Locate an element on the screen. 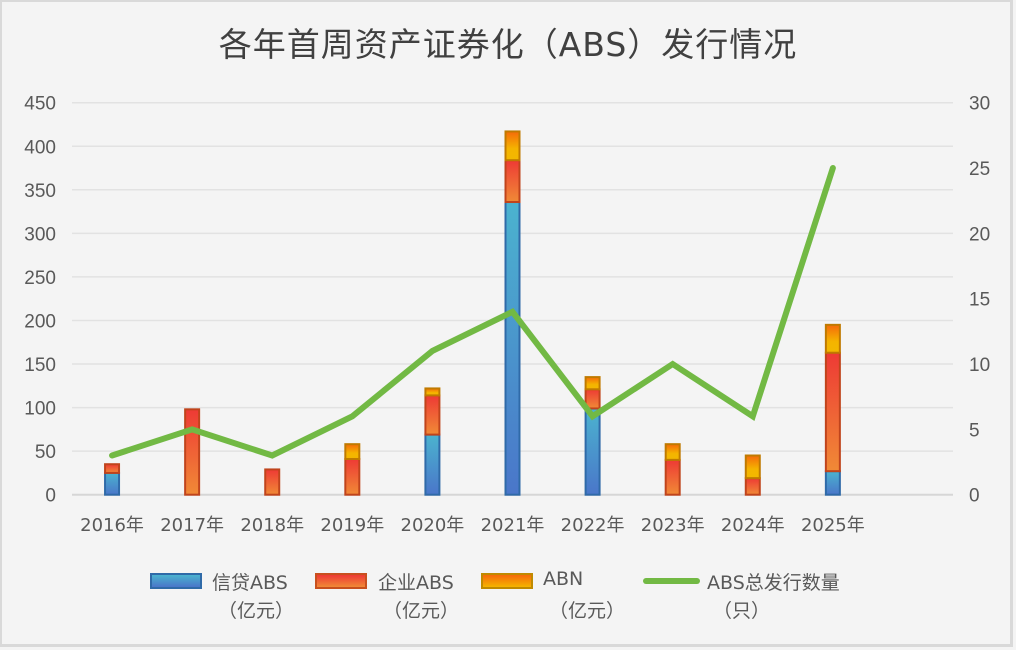 The image size is (1016, 650). right-y-axis: 0 5 10 15 20 25 30 is located at coordinates (979, 300).